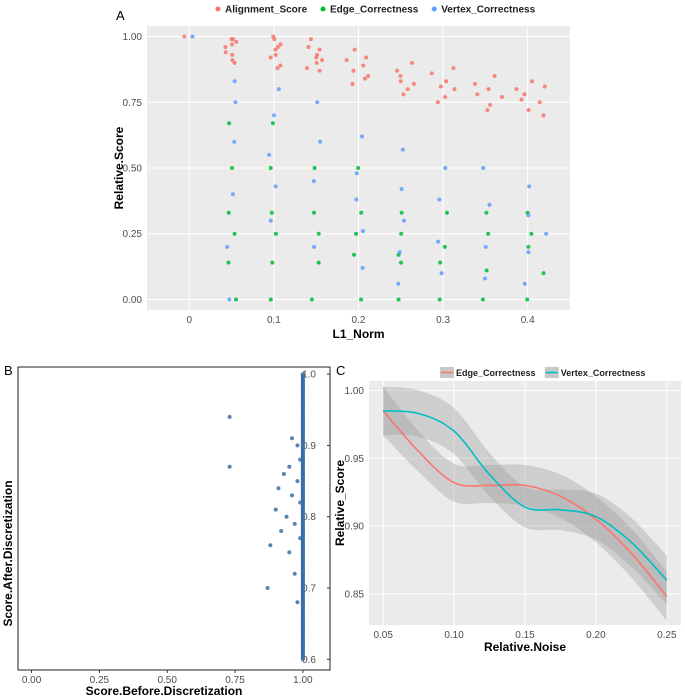 This screenshot has width=685, height=696. What do you see at coordinates (190, 320) in the screenshot?
I see `panel-a-x-tick-label: 0` at bounding box center [190, 320].